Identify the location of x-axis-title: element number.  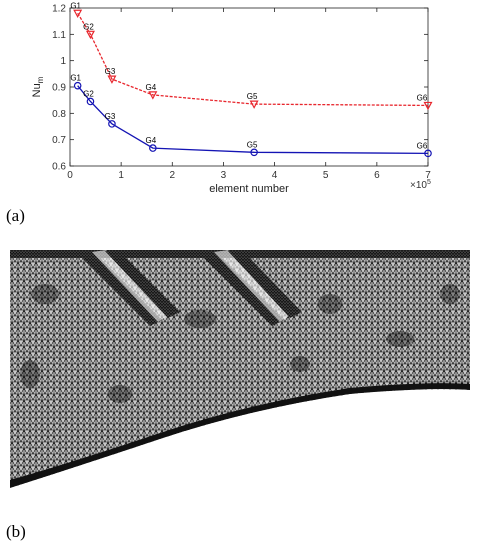
(249, 189).